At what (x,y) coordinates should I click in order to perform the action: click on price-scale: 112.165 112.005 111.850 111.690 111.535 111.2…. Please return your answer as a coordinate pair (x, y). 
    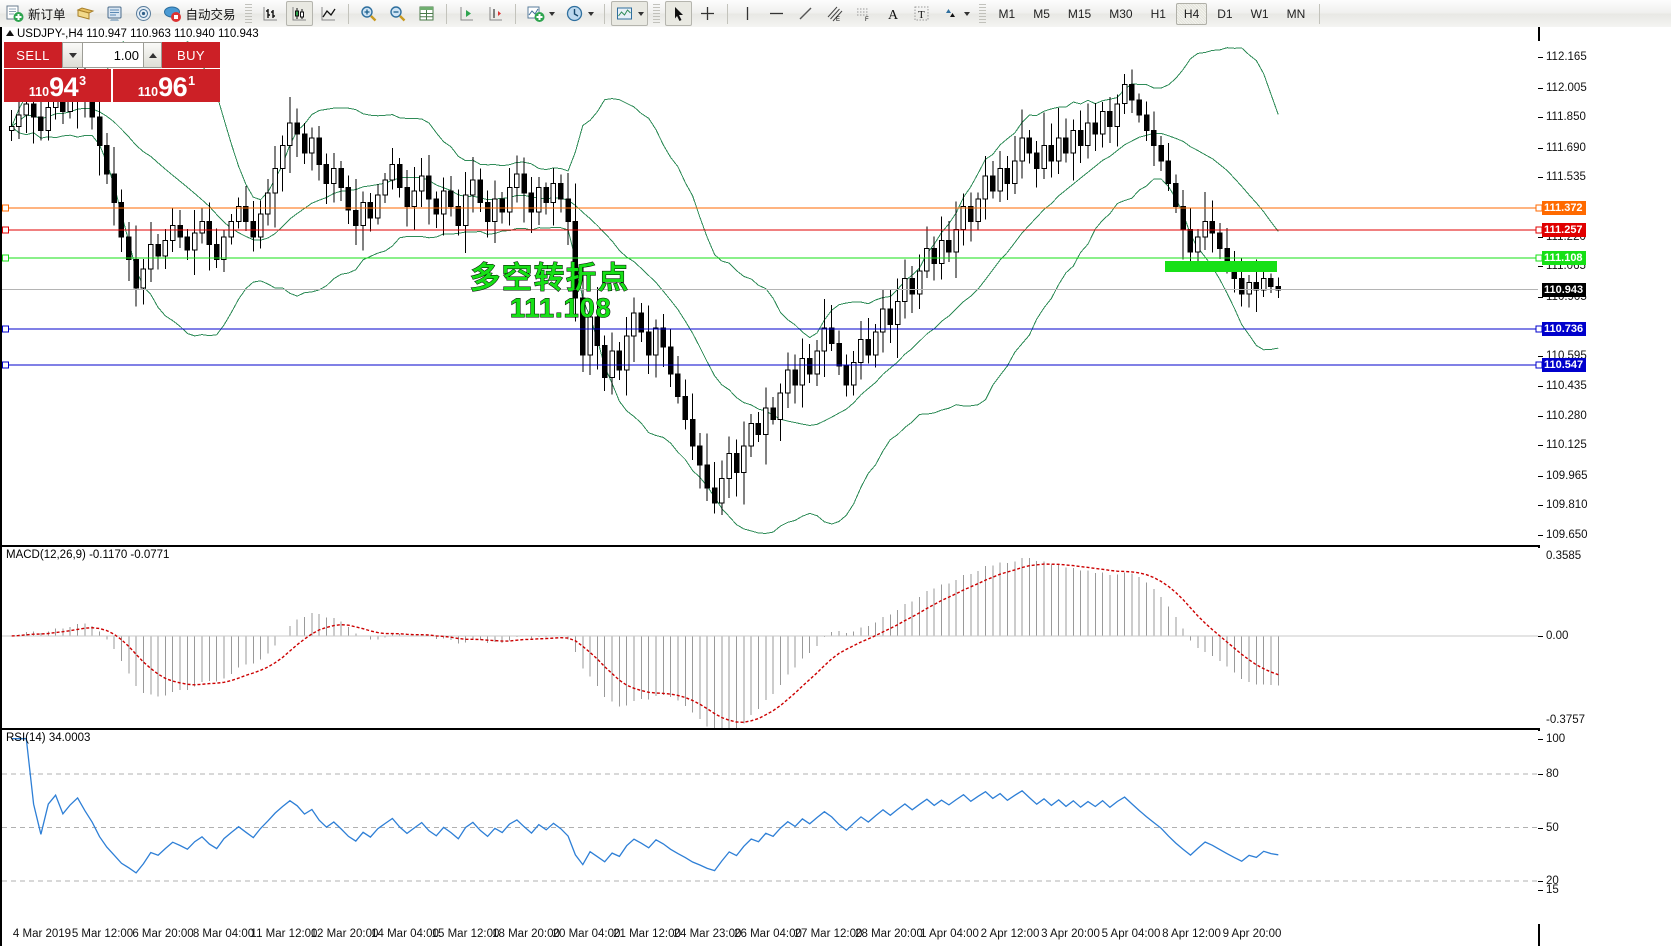
    Looking at the image, I should click on (1603, 293).